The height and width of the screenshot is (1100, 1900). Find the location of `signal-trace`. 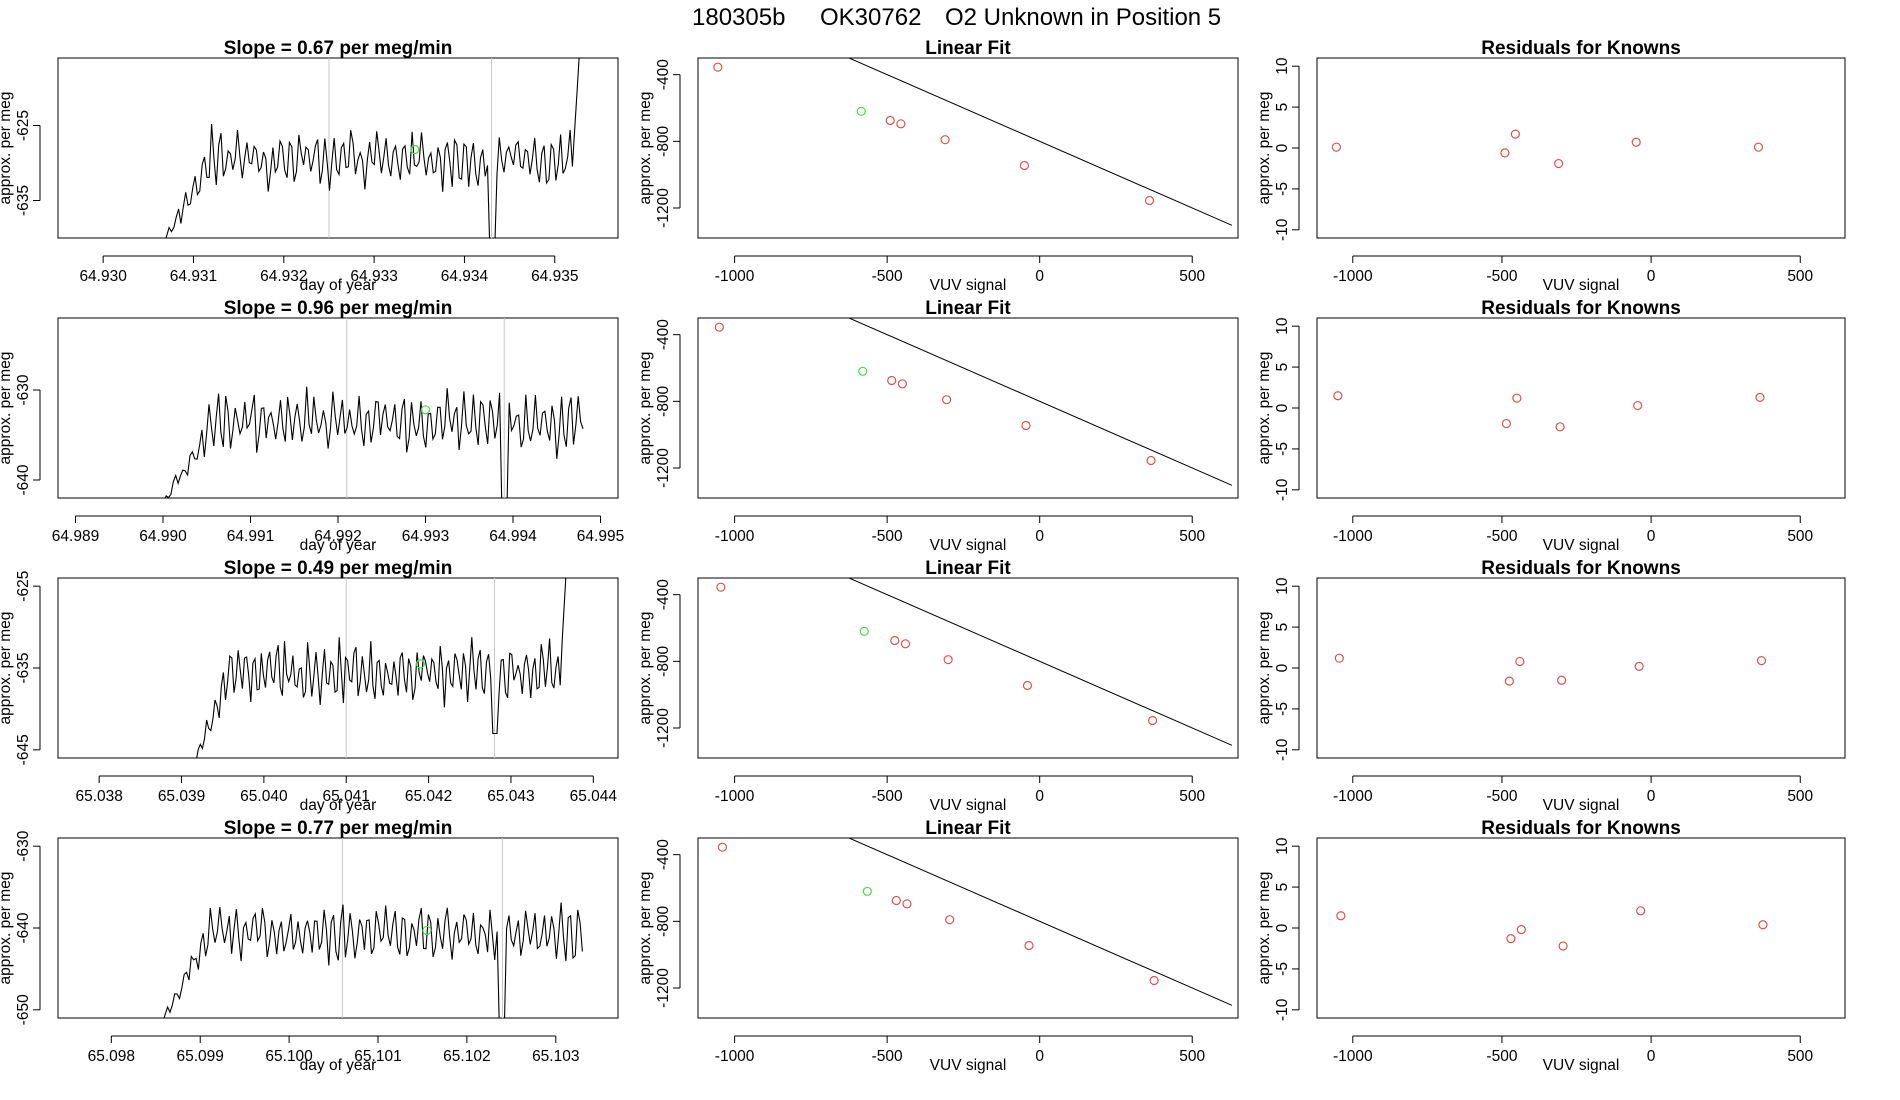

signal-trace is located at coordinates (381, 668).